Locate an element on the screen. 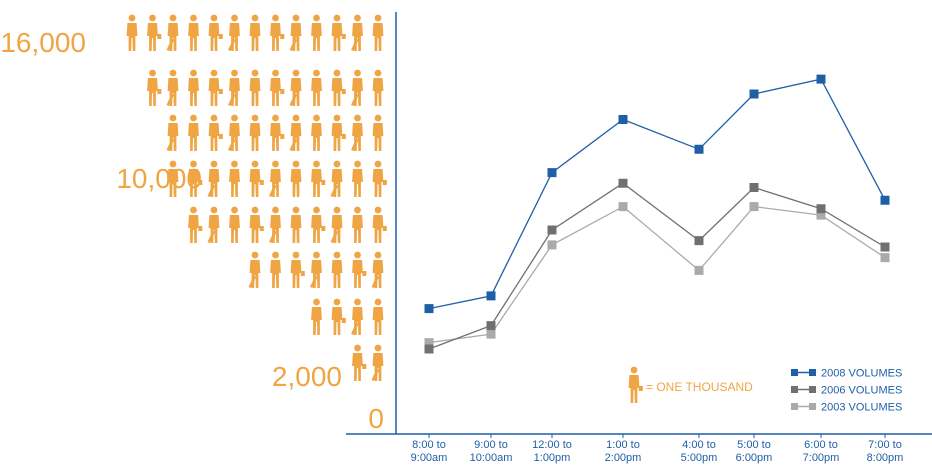 This screenshot has height=466, width=932. x-tick-label: 6:00 to 7:00pm is located at coordinates (821, 451).